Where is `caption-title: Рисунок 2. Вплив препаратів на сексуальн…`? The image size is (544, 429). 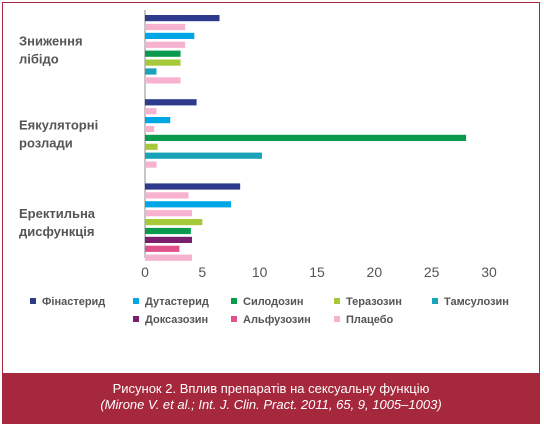
caption-title: Рисунок 2. Вплив препаратів на сексуальн… is located at coordinates (271, 388).